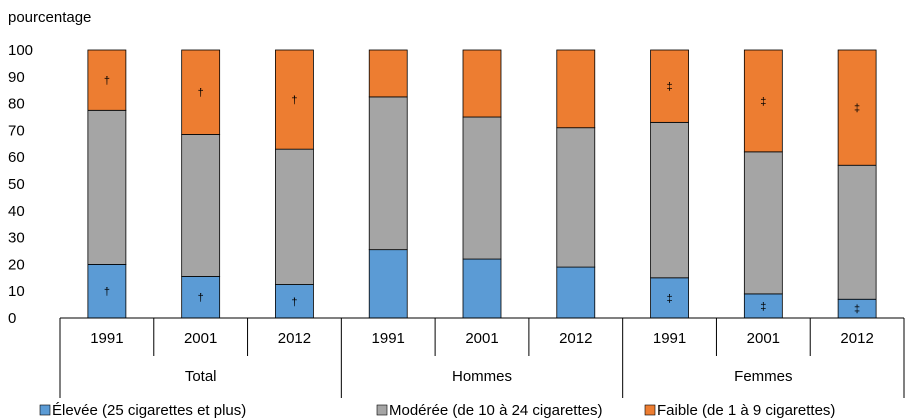 The image size is (912, 418). What do you see at coordinates (49, 17) in the screenshot?
I see `y-axis-label: pourcentage` at bounding box center [49, 17].